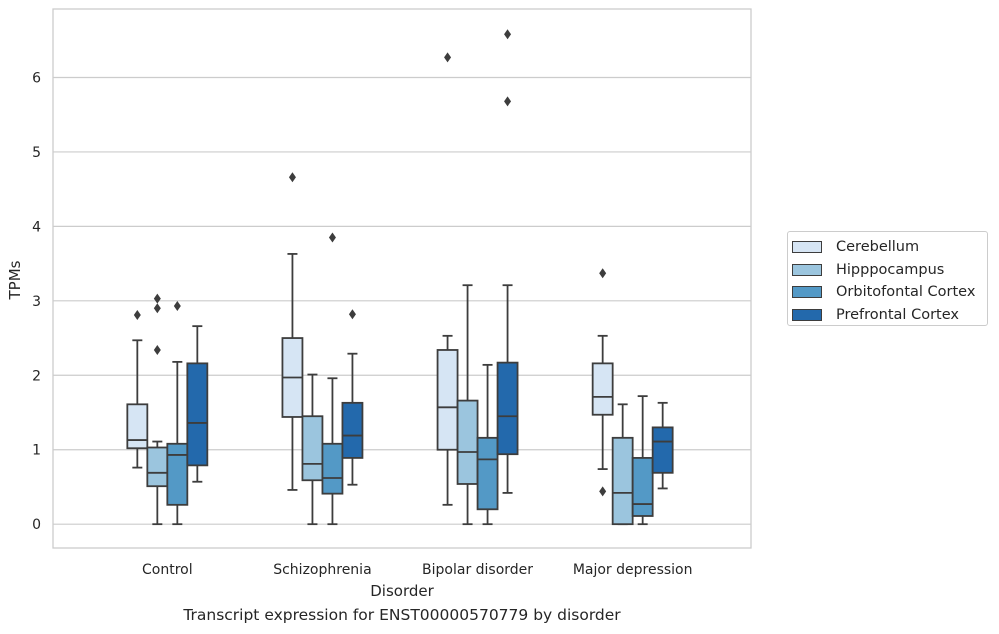  I want to click on legend-label: Cerebellum, so click(878, 247).